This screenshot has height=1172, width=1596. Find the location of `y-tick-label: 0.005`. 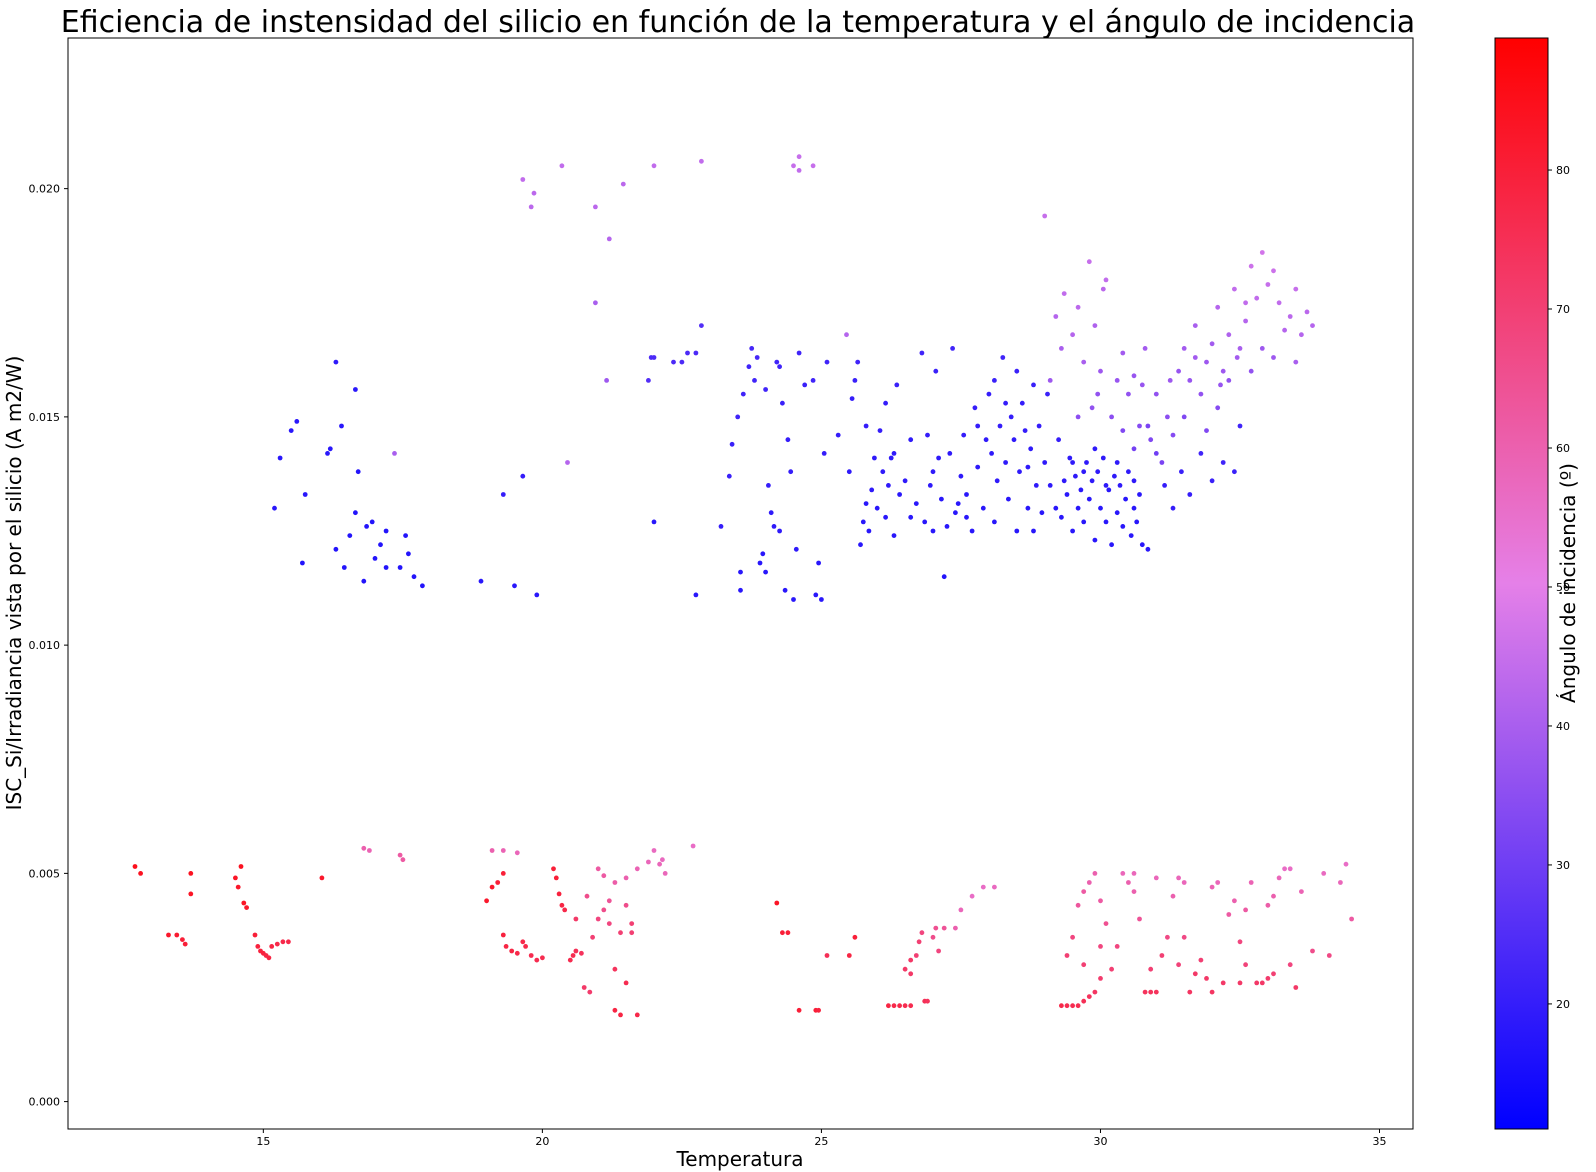

y-tick-label: 0.005 is located at coordinates (45, 873).